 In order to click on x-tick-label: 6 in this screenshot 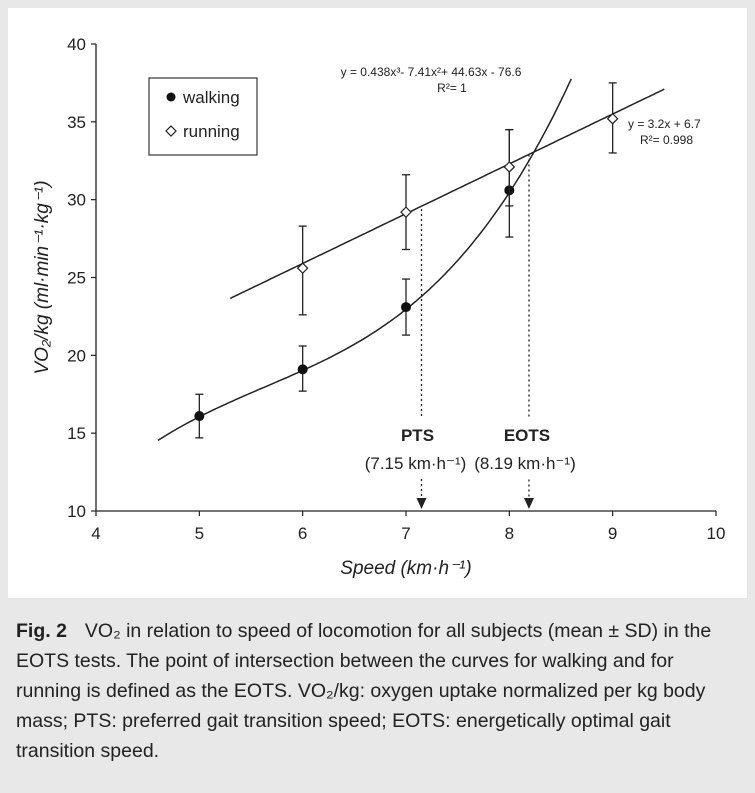, I will do `click(302, 533)`.